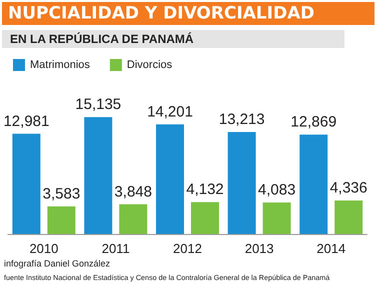 The width and height of the screenshot is (375, 292). I want to click on x-tick-label: 2012, so click(187, 248).